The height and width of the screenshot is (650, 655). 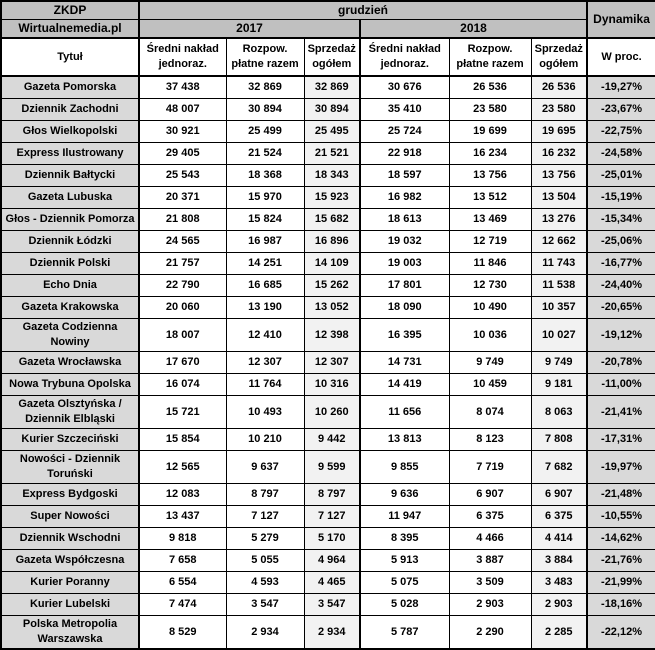 I want to click on value-cell-2018-sprzedaz: 26 536, so click(x=559, y=87).